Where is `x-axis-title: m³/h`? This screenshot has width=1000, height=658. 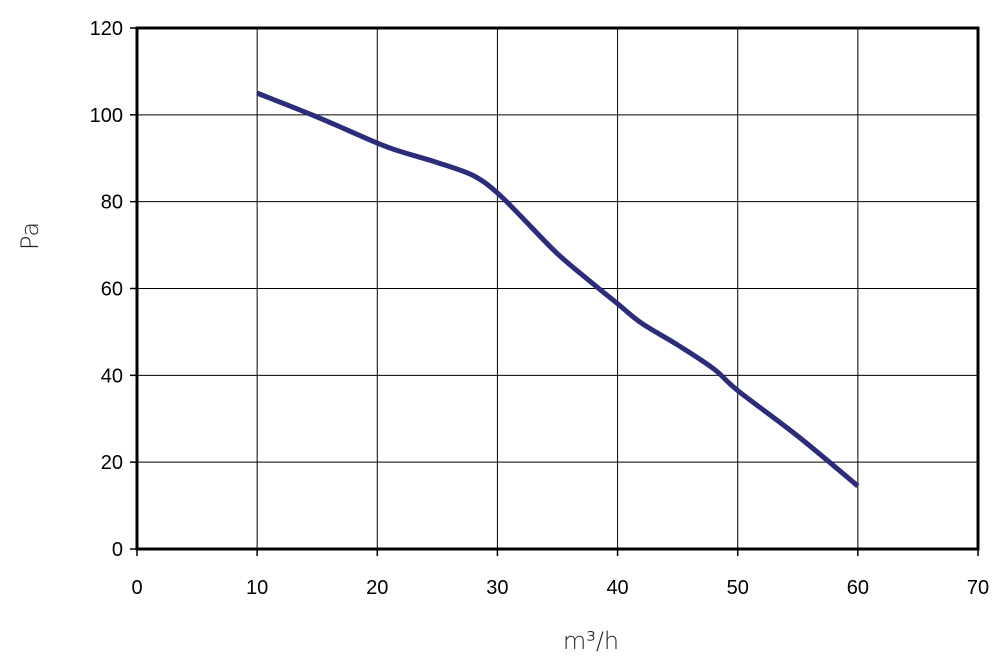 x-axis-title: m³/h is located at coordinates (591, 641).